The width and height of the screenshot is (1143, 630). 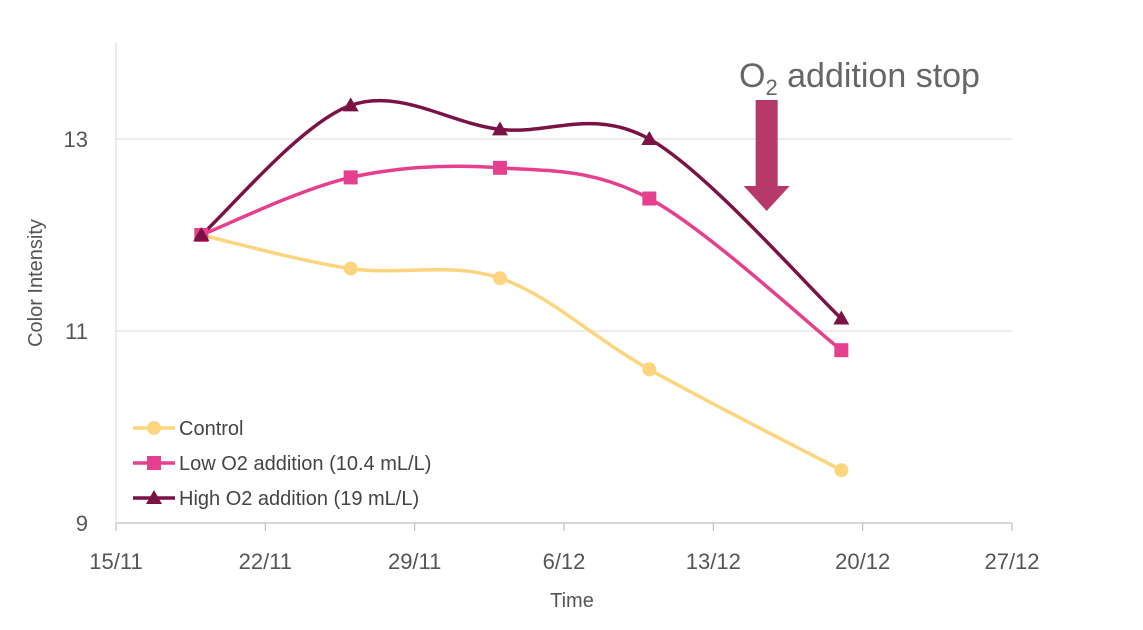 I want to click on x-tick-label: 15/11, so click(x=115, y=561).